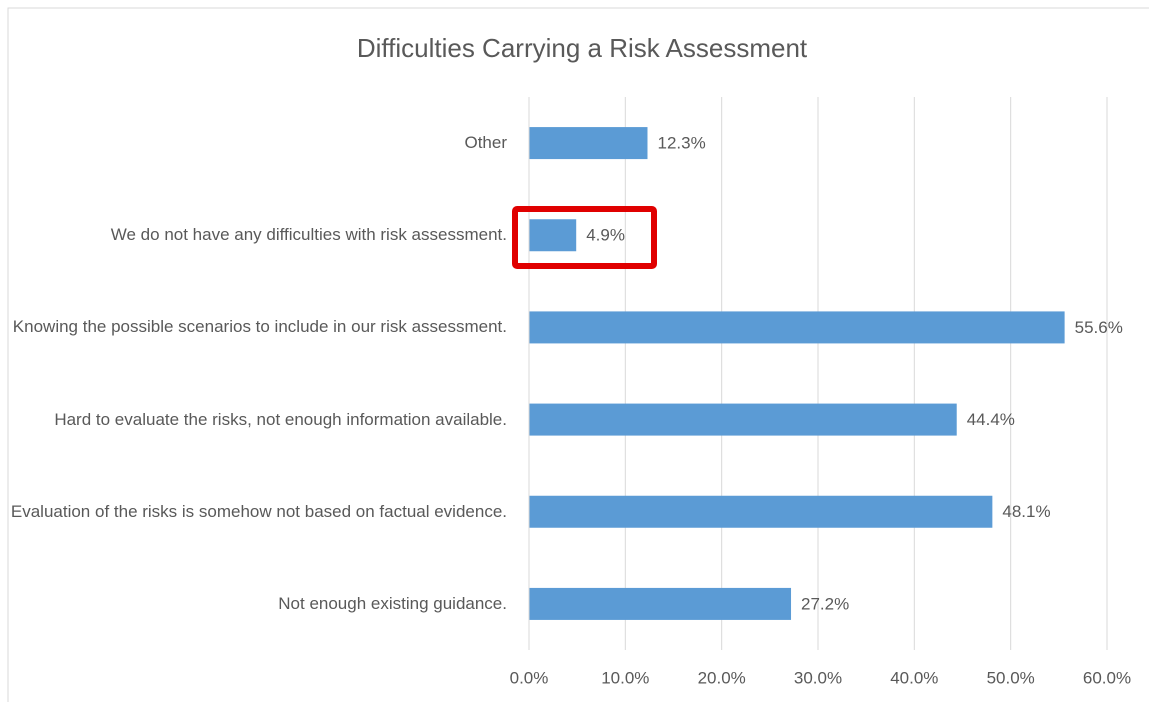  Describe the element at coordinates (1099, 327) in the screenshot. I see `data-label: 55.6%` at that location.